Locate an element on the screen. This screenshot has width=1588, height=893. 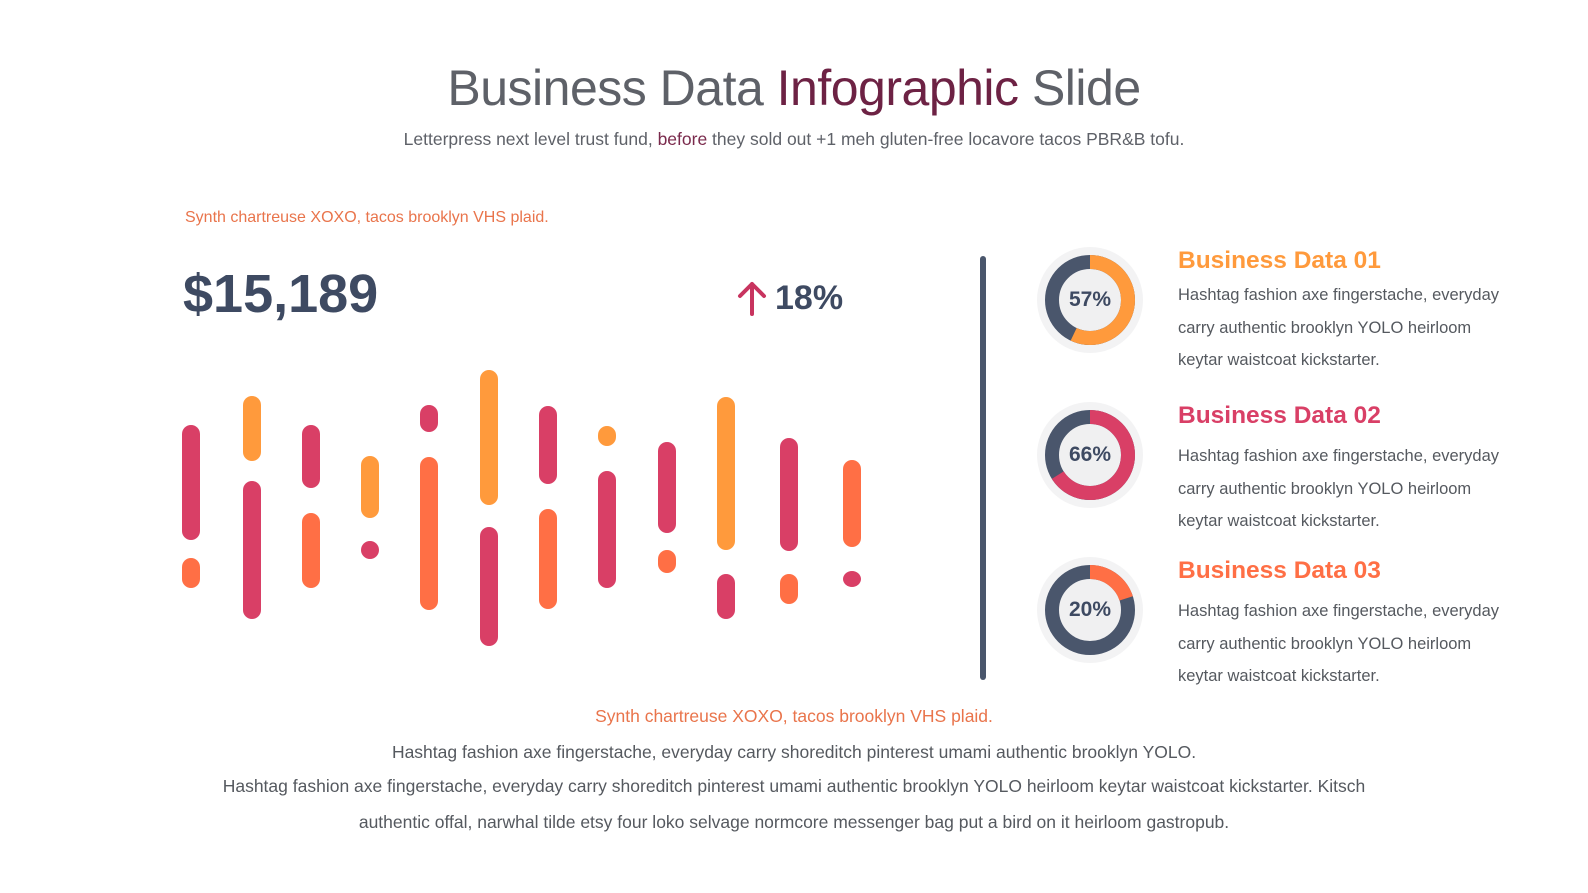
growth-value: 18% is located at coordinates (809, 298).